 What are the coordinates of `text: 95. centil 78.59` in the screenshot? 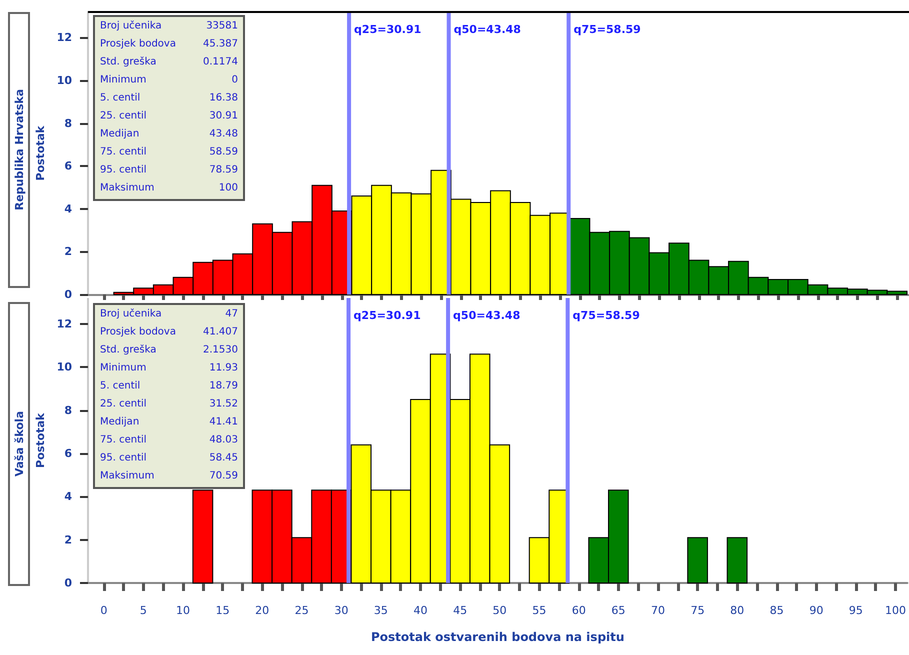 It's located at (169, 170).